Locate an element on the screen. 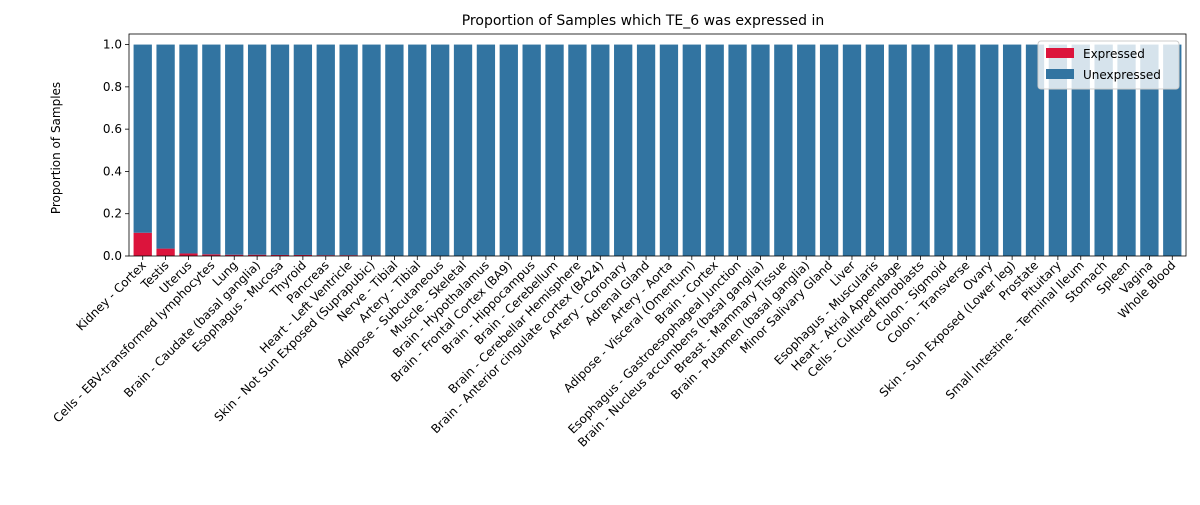 The image size is (1200, 505). legend-entry: Expressed is located at coordinates (1114, 54).